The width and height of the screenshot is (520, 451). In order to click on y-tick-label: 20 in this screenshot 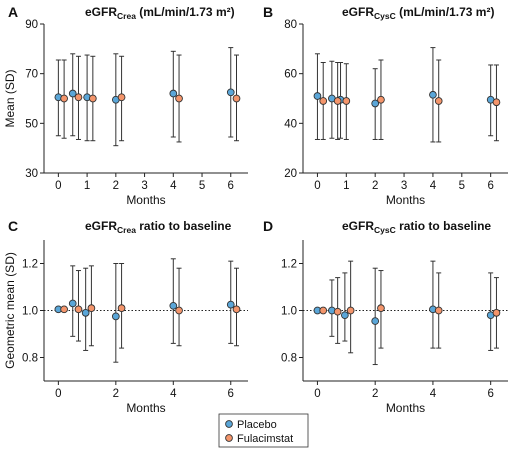, I will do `click(290, 174)`.